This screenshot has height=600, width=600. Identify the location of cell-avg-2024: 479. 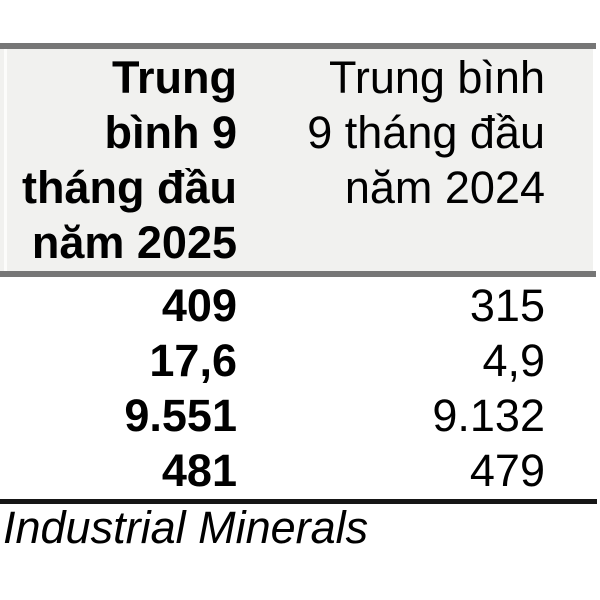
(507, 470).